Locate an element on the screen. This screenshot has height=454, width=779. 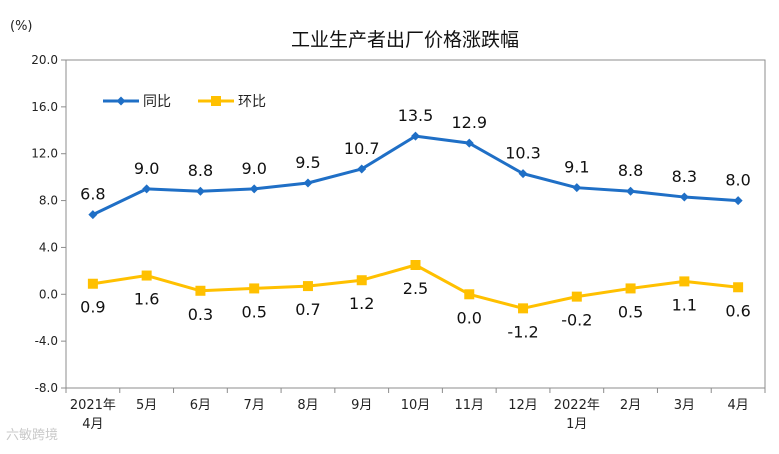
data-label: 9.5 is located at coordinates (307, 162).